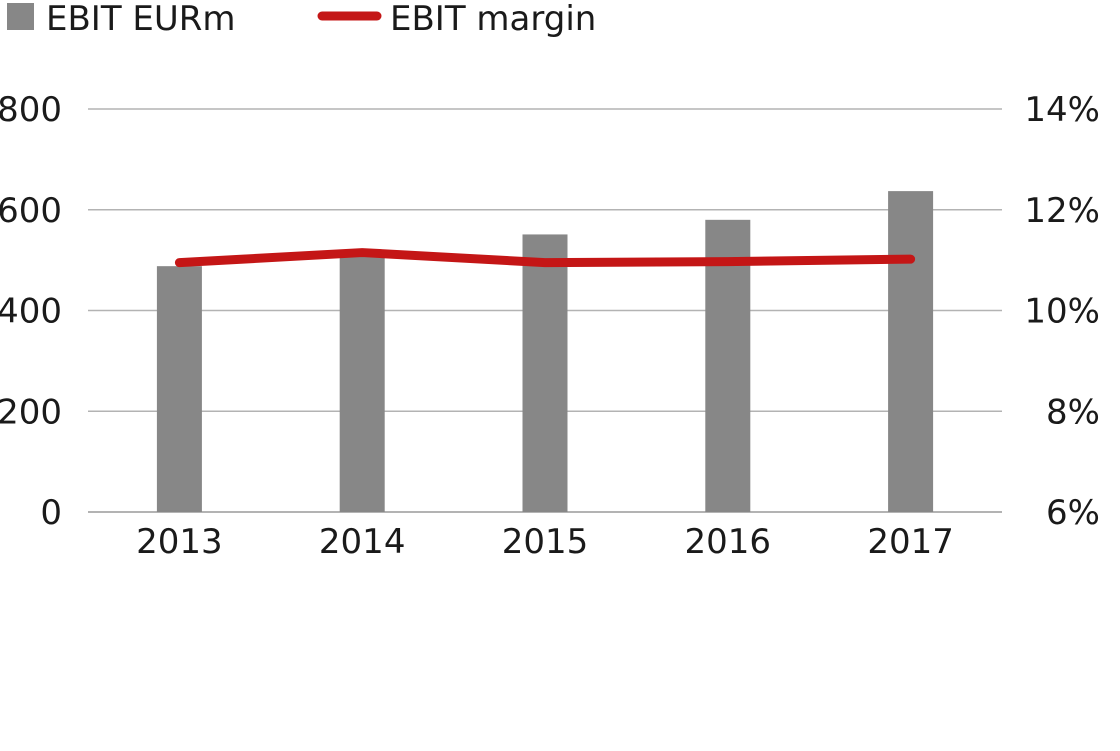 The height and width of the screenshot is (751, 1120). I want to click on y-right-tick-label: 8%, so click(1073, 412).